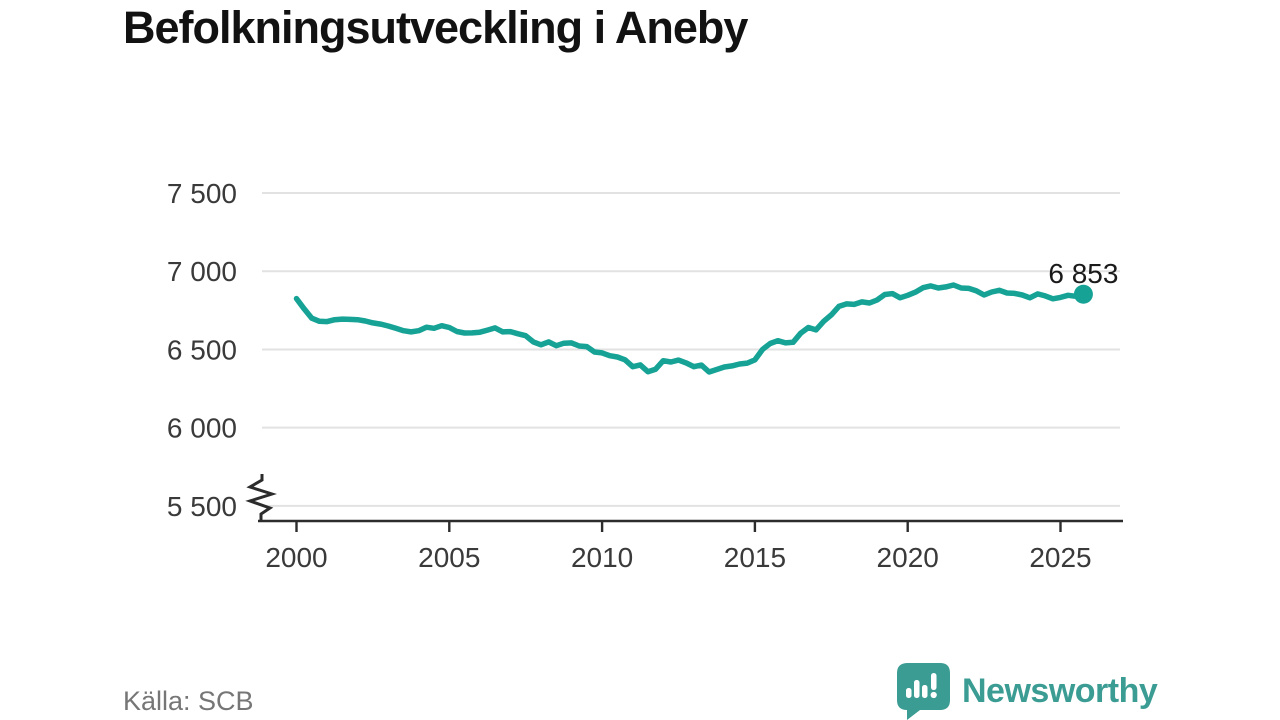 This screenshot has width=1280, height=720. I want to click on end-value-label: 6 853, so click(1083, 273).